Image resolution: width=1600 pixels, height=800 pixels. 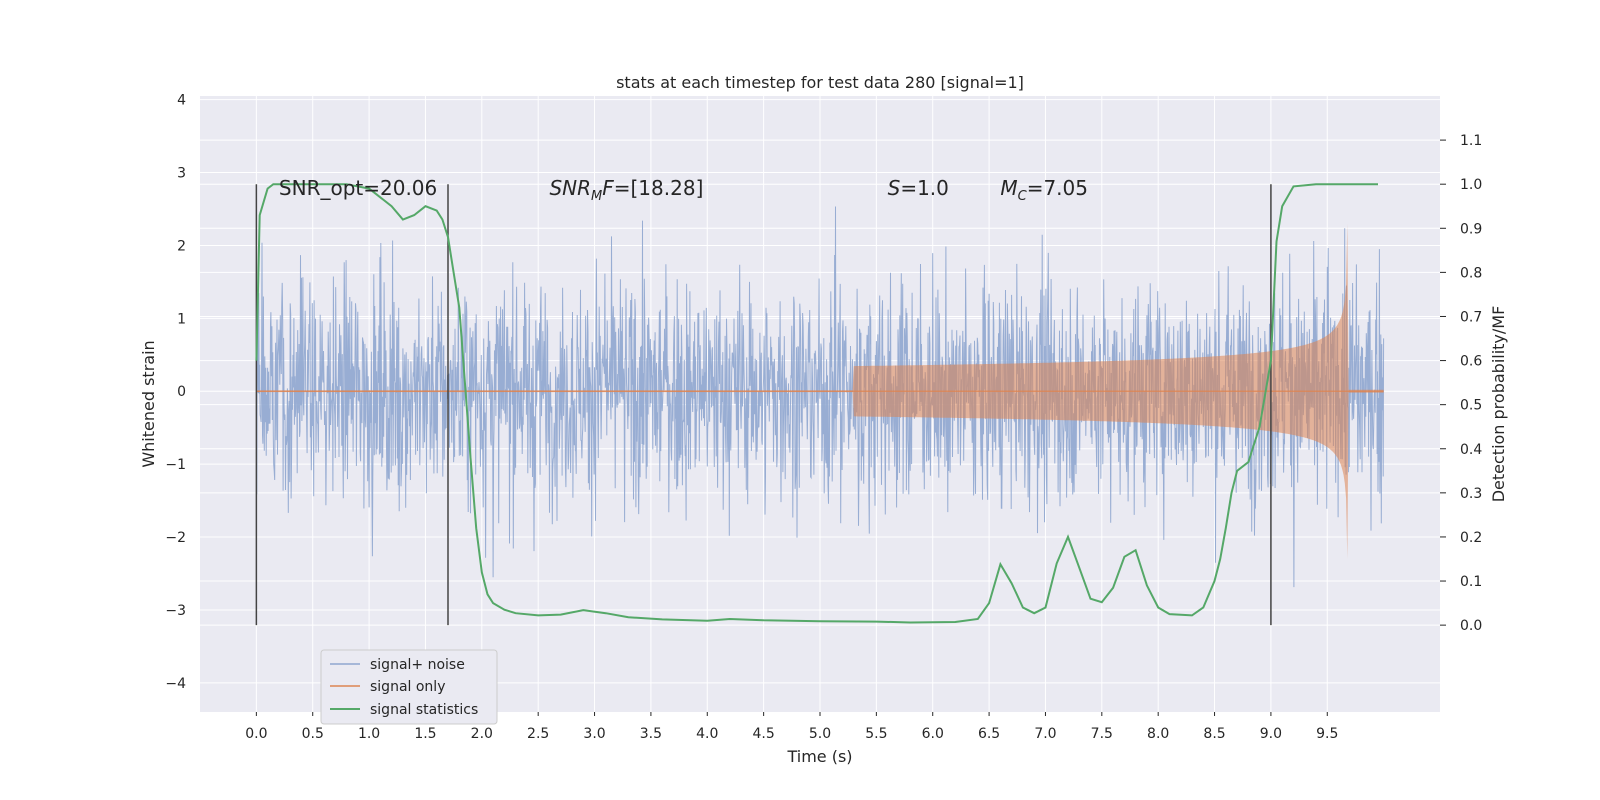 What do you see at coordinates (417, 665) in the screenshot?
I see `legend-label-noise: signal+ noise` at bounding box center [417, 665].